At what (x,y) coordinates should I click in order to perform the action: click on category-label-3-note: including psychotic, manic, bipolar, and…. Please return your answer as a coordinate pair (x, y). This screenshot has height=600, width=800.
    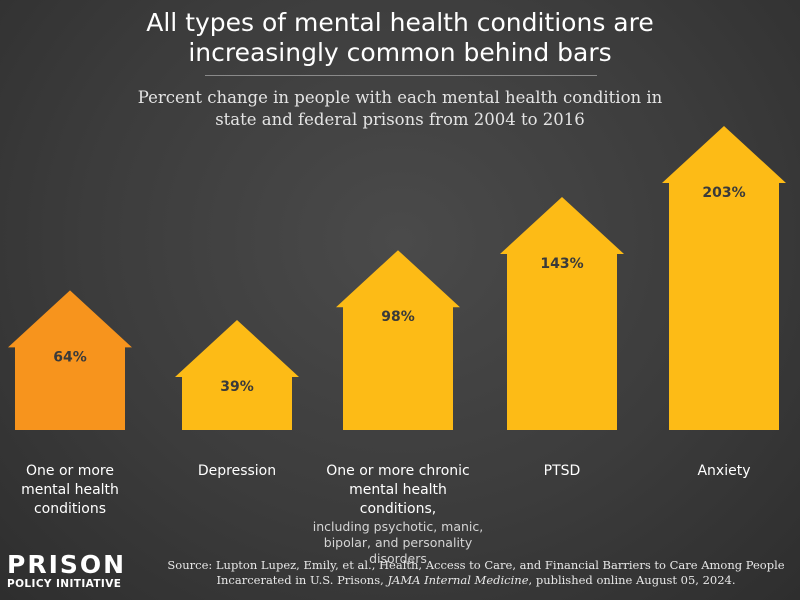
    Looking at the image, I should click on (398, 542).